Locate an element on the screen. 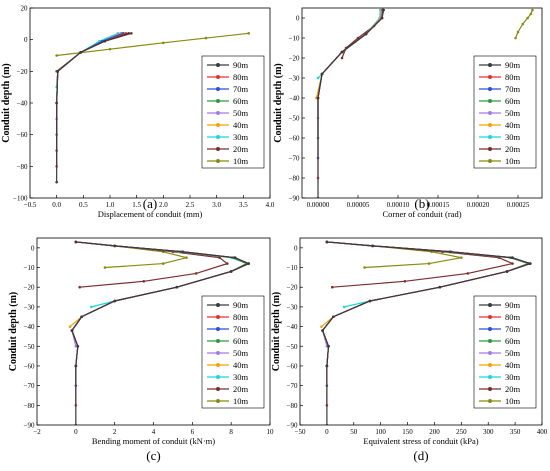 Image resolution: width=550 pixels, height=471 pixels. x-tick-label: 1.0 is located at coordinates (110, 205).